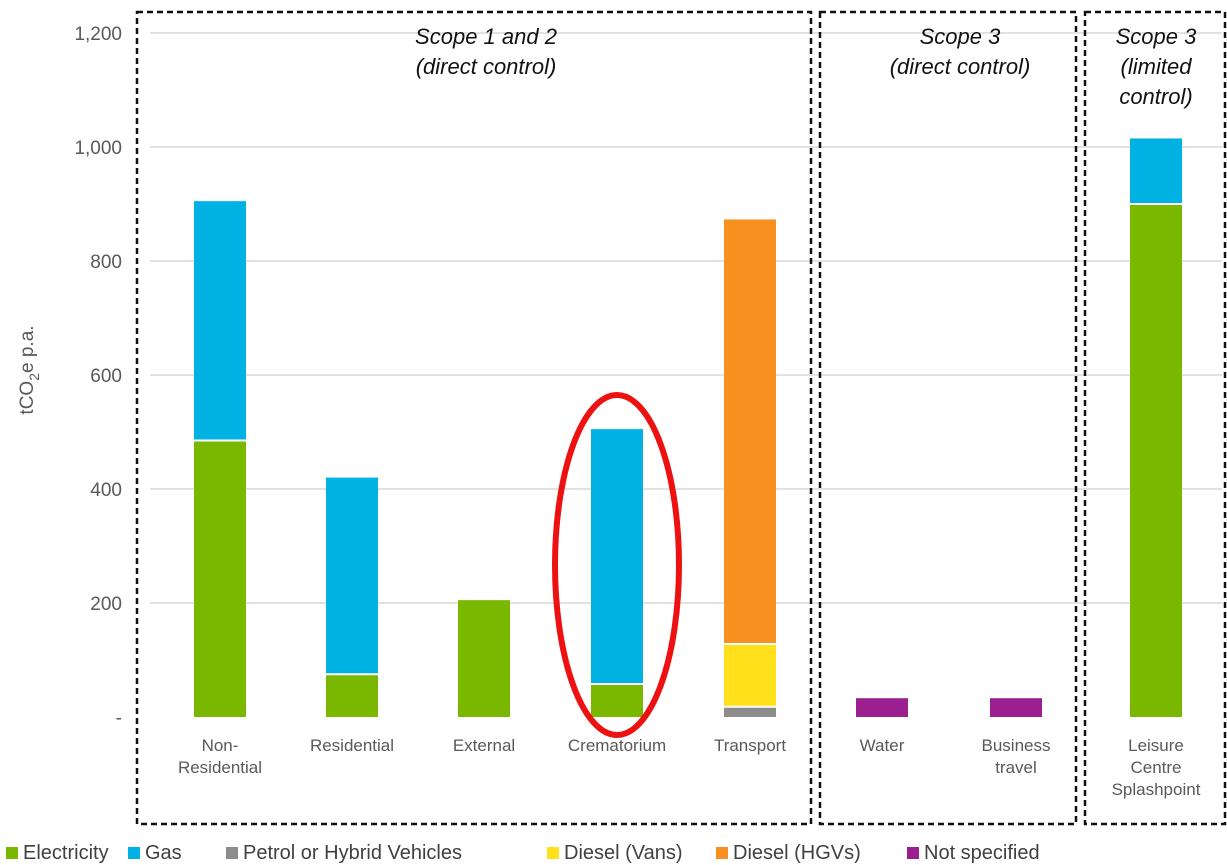  I want to click on legend-label: Not specified, so click(982, 853).